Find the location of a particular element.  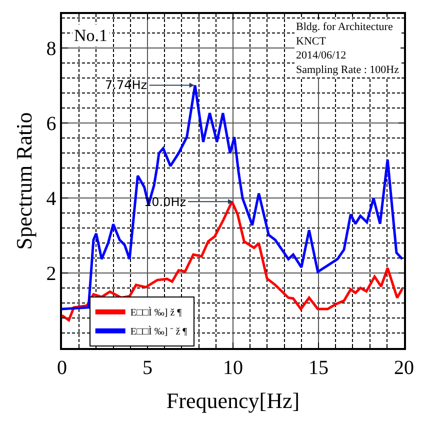

legend-label: E□□Ì ‰] ⁻ ž ¶ is located at coordinates (159, 332).